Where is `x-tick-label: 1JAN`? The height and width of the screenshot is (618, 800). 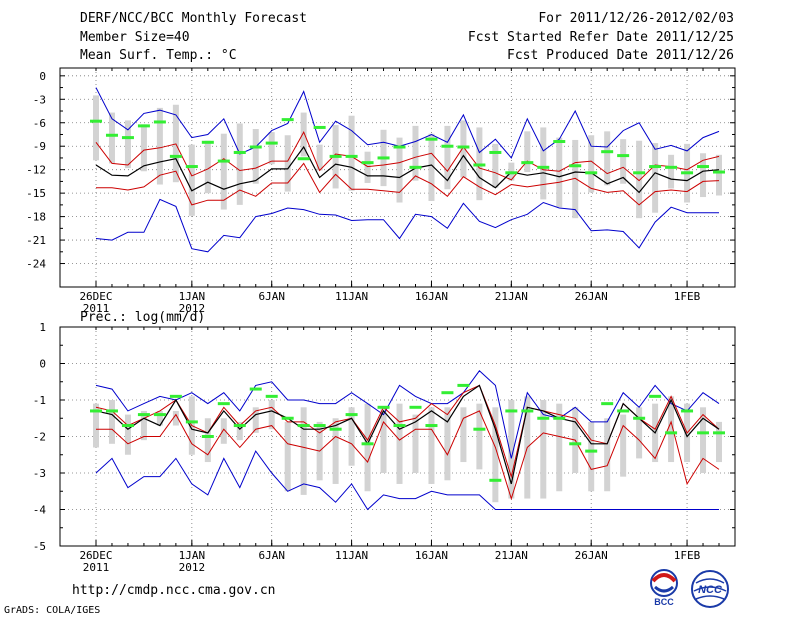
x-tick-label: 1JAN is located at coordinates (192, 296).